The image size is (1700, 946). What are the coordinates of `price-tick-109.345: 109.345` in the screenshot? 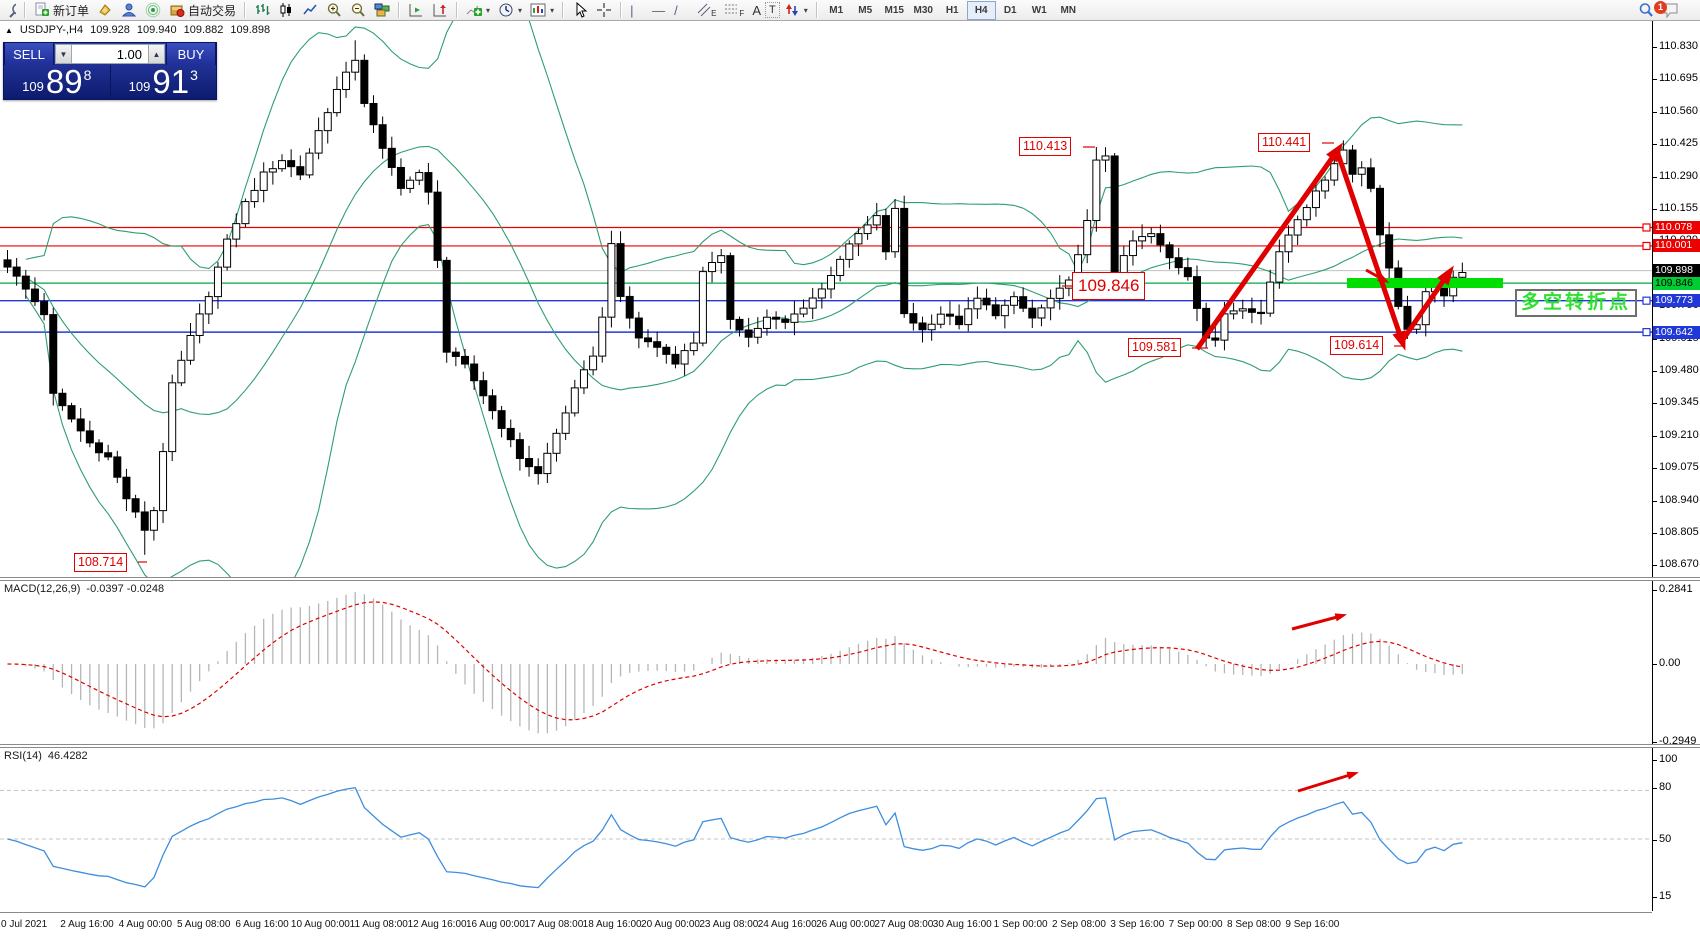 It's located at (1679, 402).